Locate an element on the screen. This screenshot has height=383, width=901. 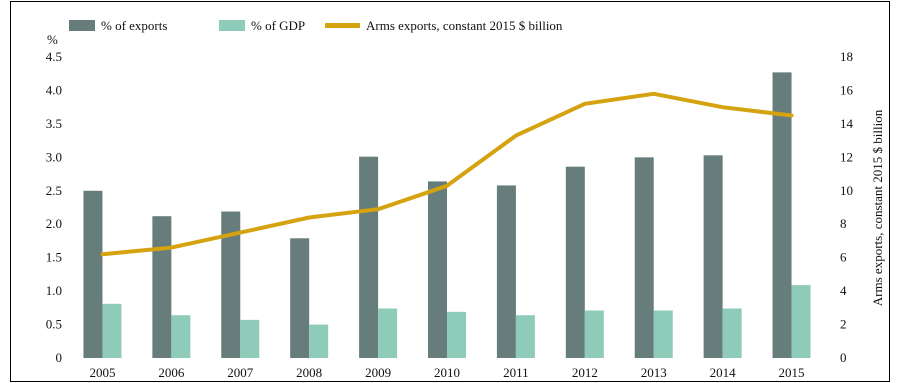
bar-gdp-2008 is located at coordinates (319, 341).